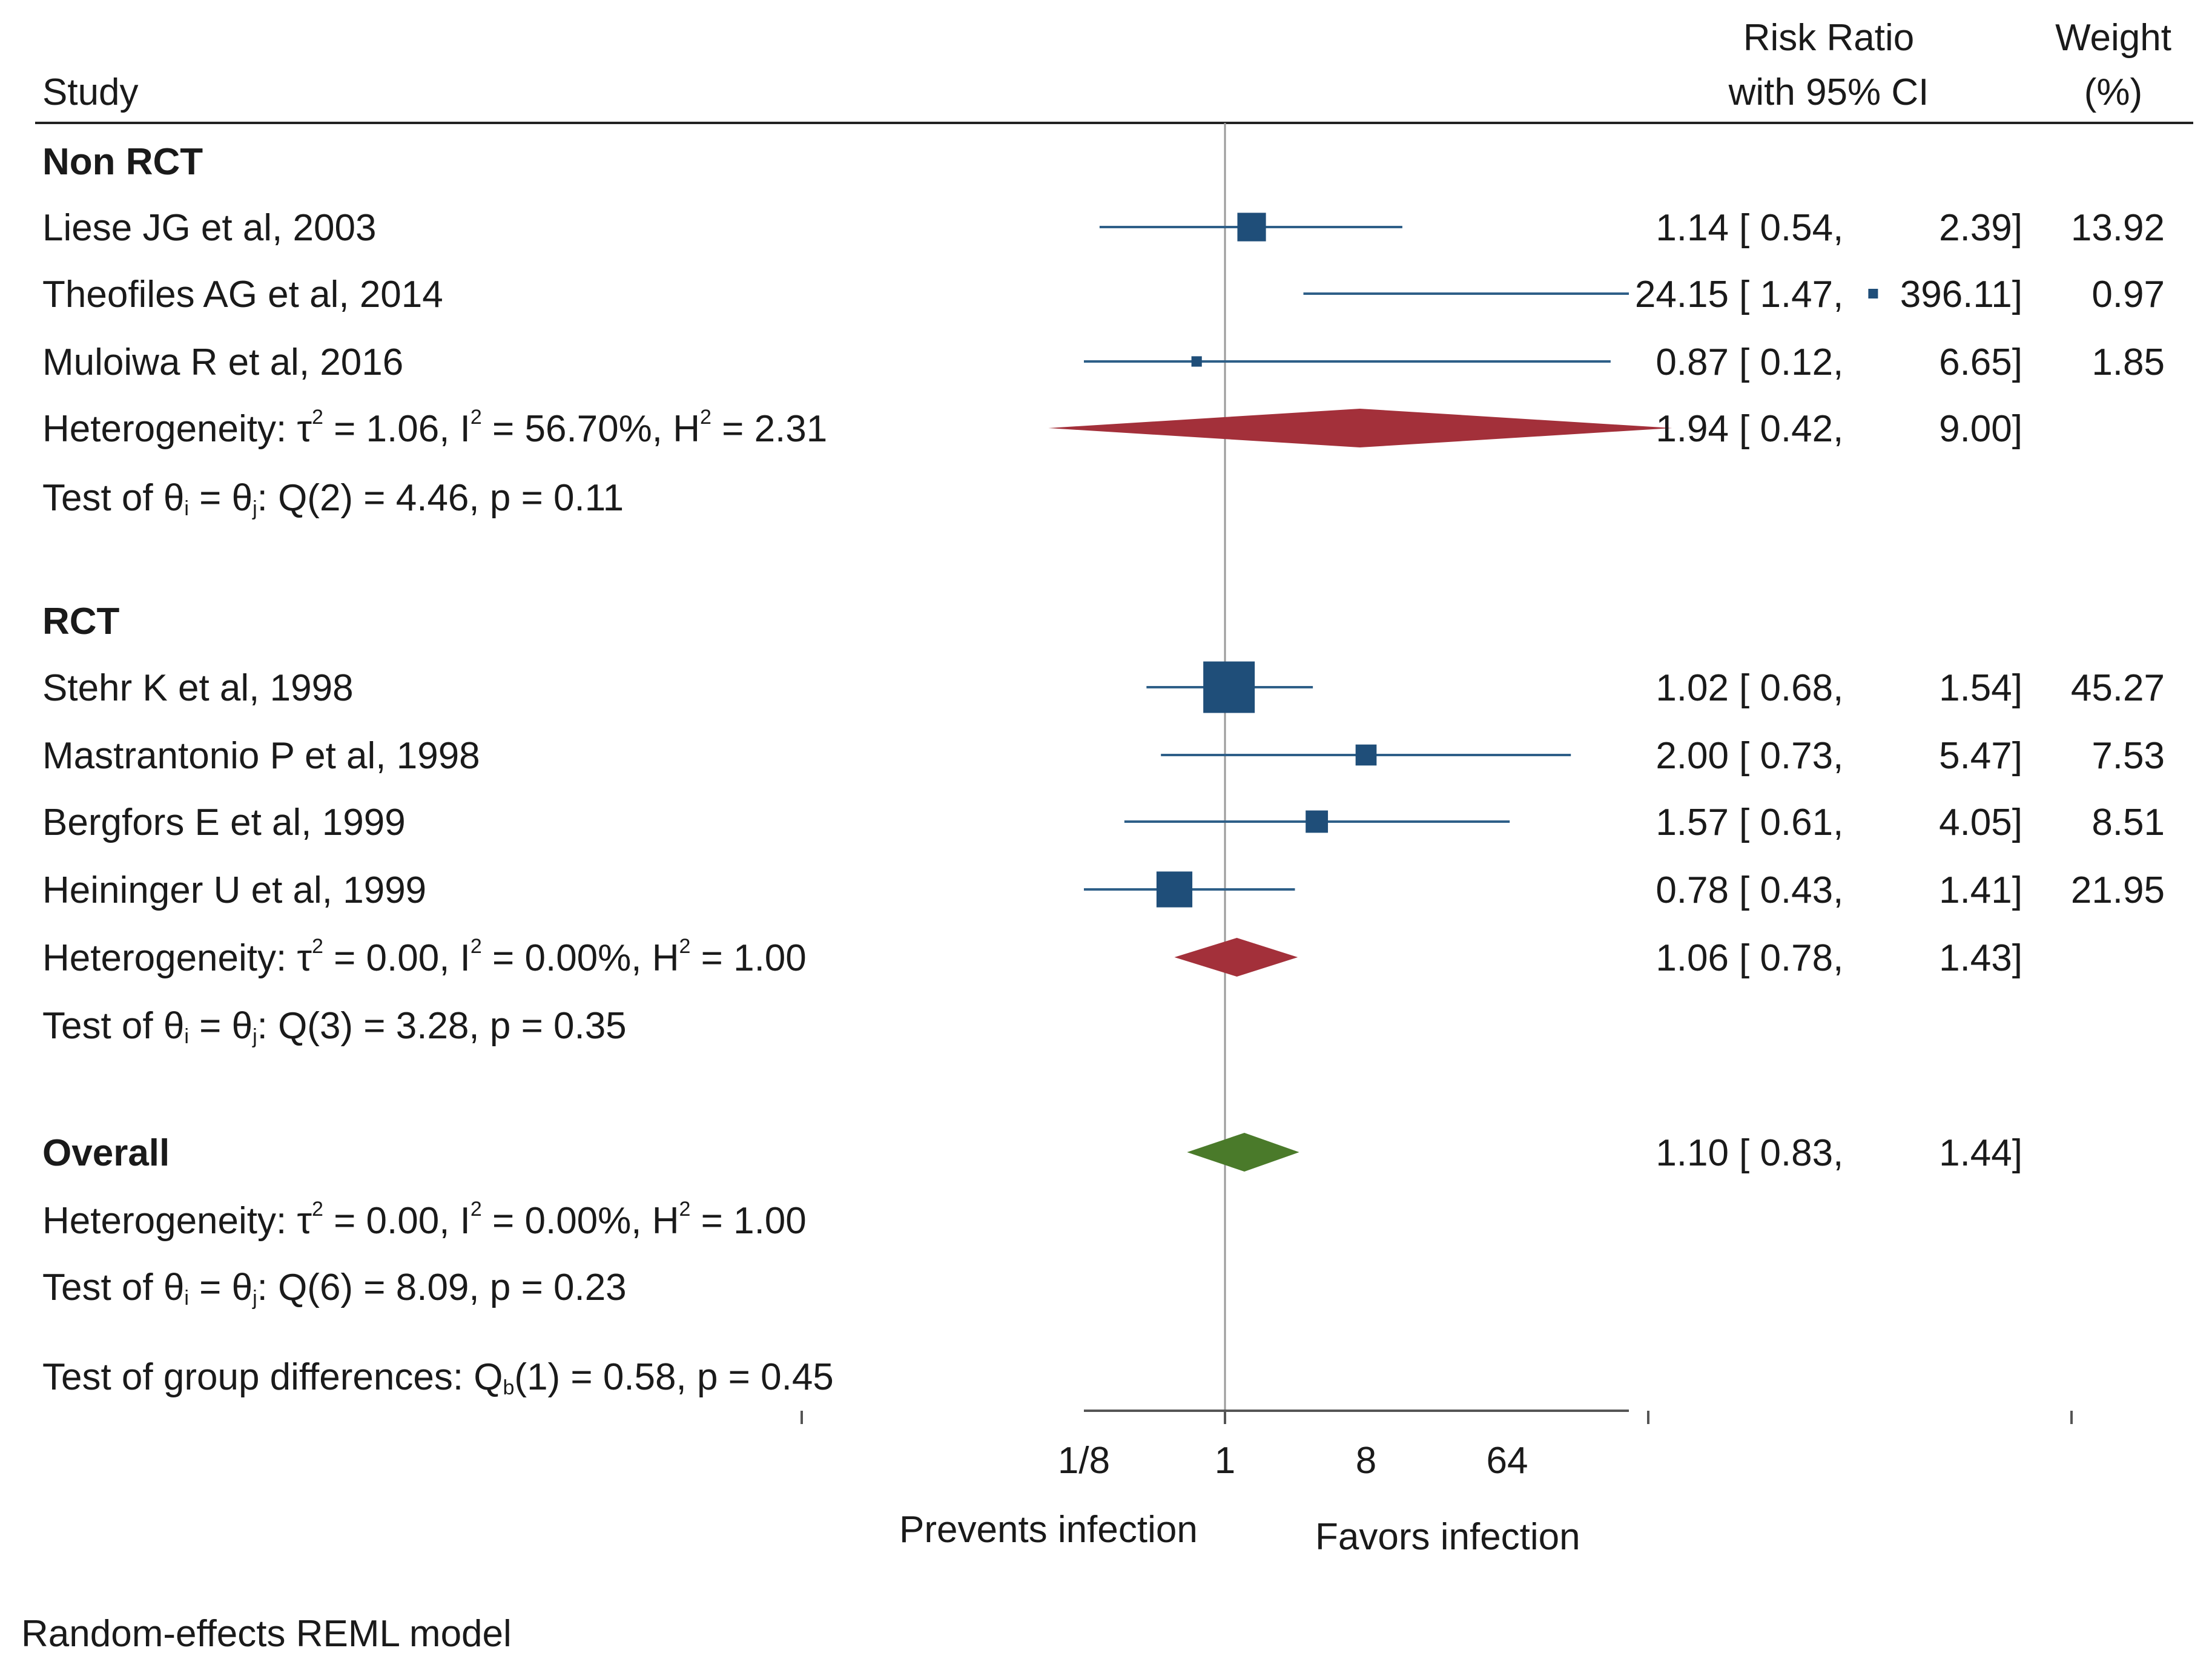  I want to click on overall-ci-upper: 1.44], so click(1981, 1153).